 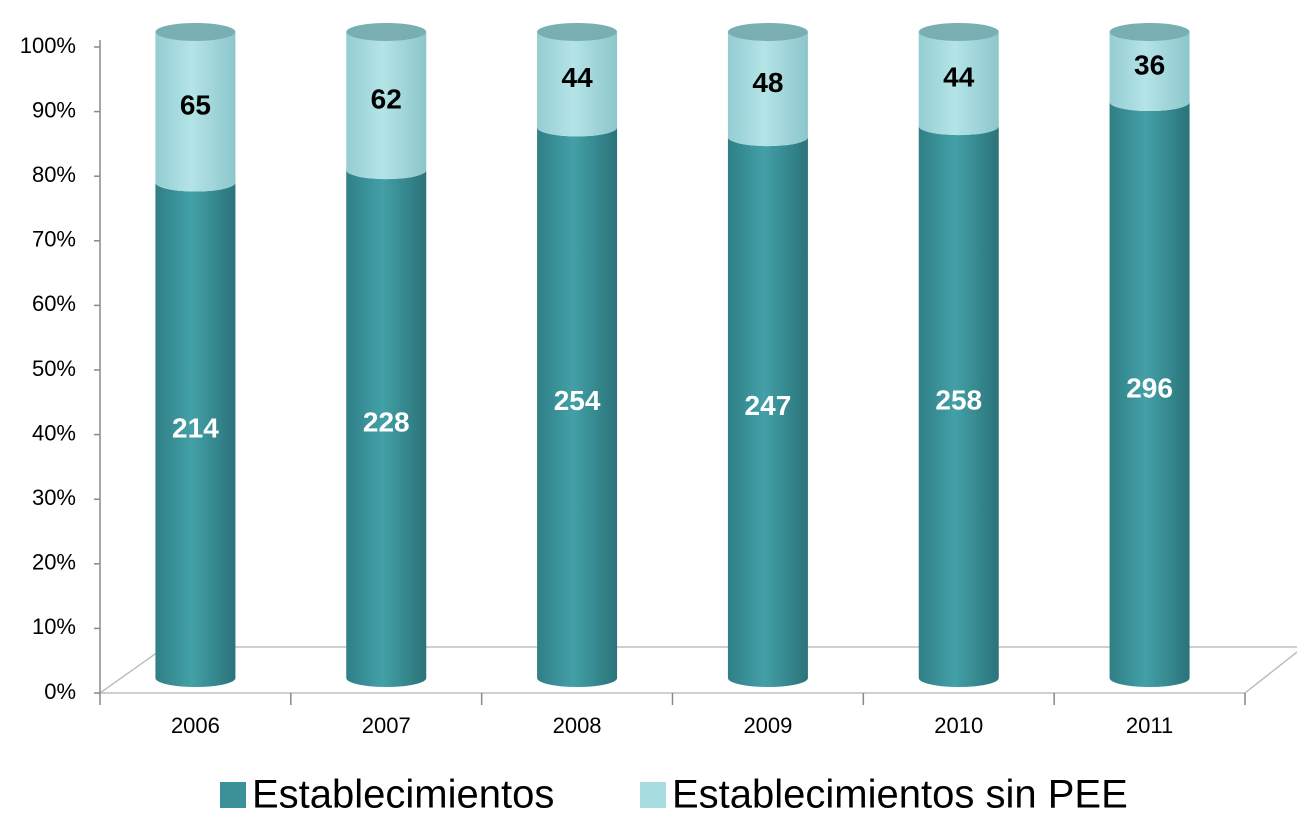 I want to click on data-label: 258, so click(x=958, y=399).